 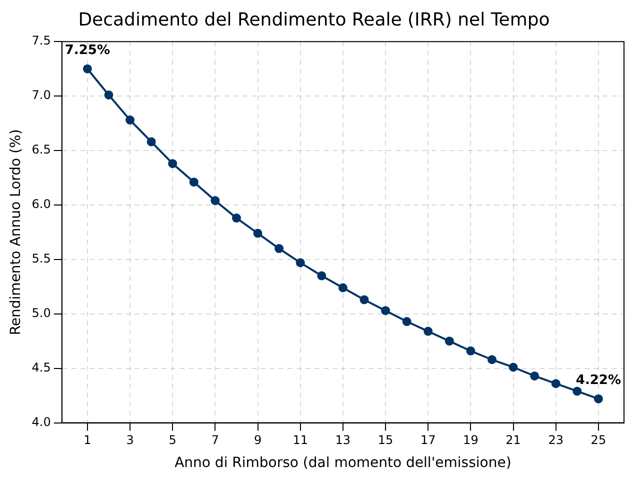 What do you see at coordinates (428, 440) in the screenshot?
I see `x-tick-label: 17` at bounding box center [428, 440].